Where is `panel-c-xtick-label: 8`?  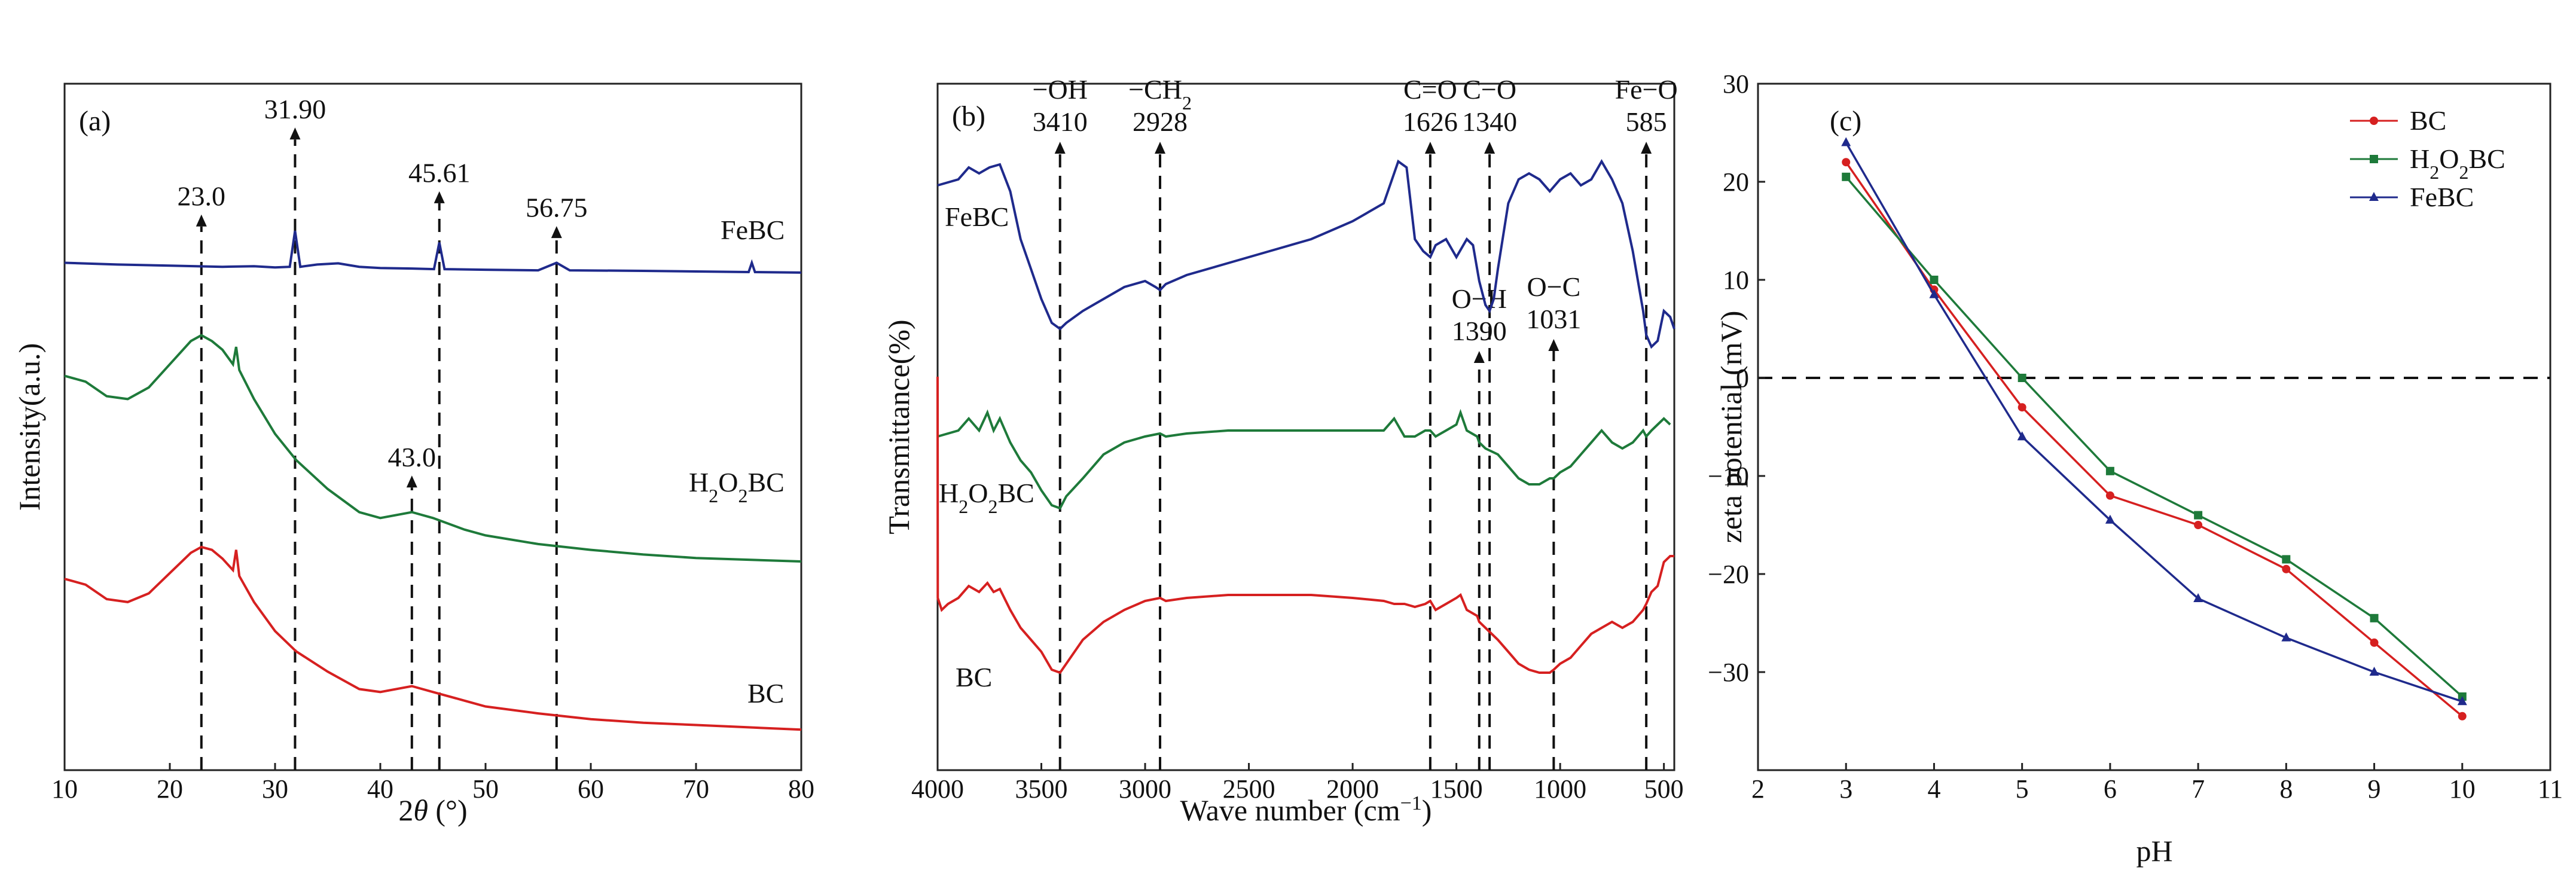 panel-c-xtick-label: 8 is located at coordinates (2286, 789).